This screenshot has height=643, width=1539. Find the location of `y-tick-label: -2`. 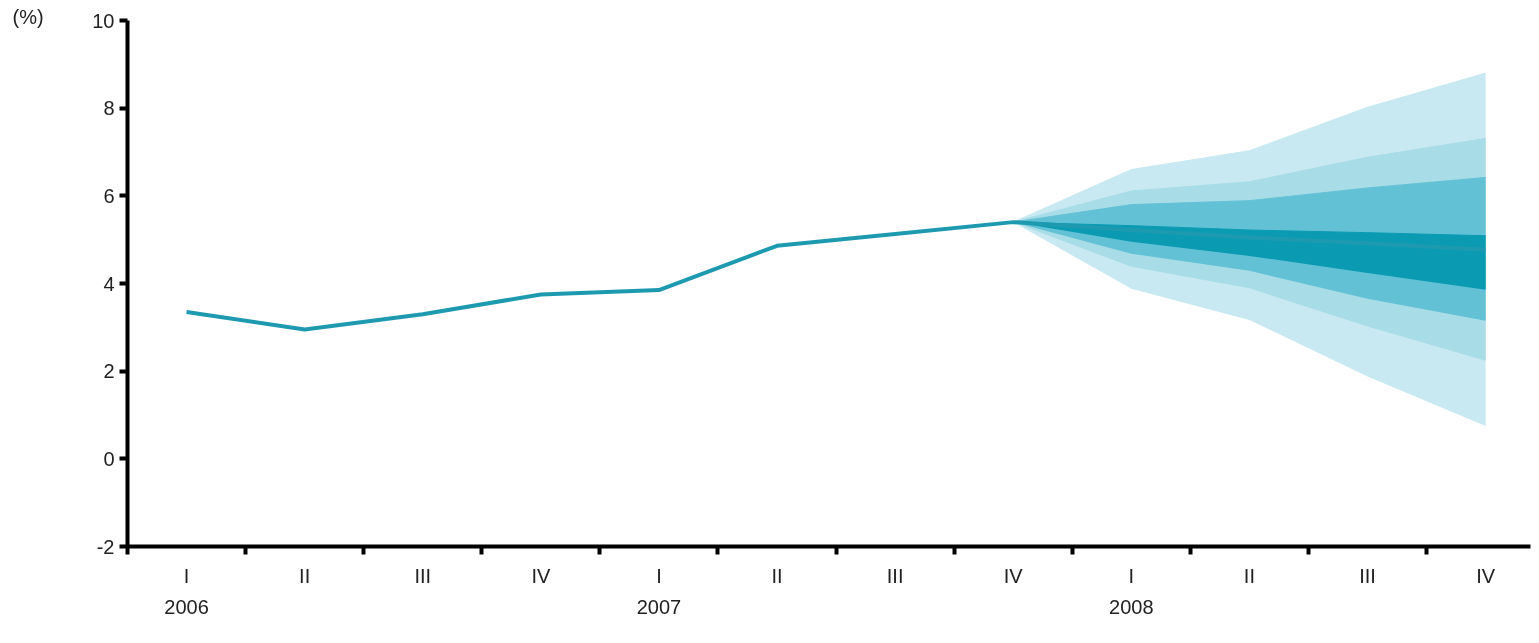

y-tick-label: -2 is located at coordinates (105, 546).